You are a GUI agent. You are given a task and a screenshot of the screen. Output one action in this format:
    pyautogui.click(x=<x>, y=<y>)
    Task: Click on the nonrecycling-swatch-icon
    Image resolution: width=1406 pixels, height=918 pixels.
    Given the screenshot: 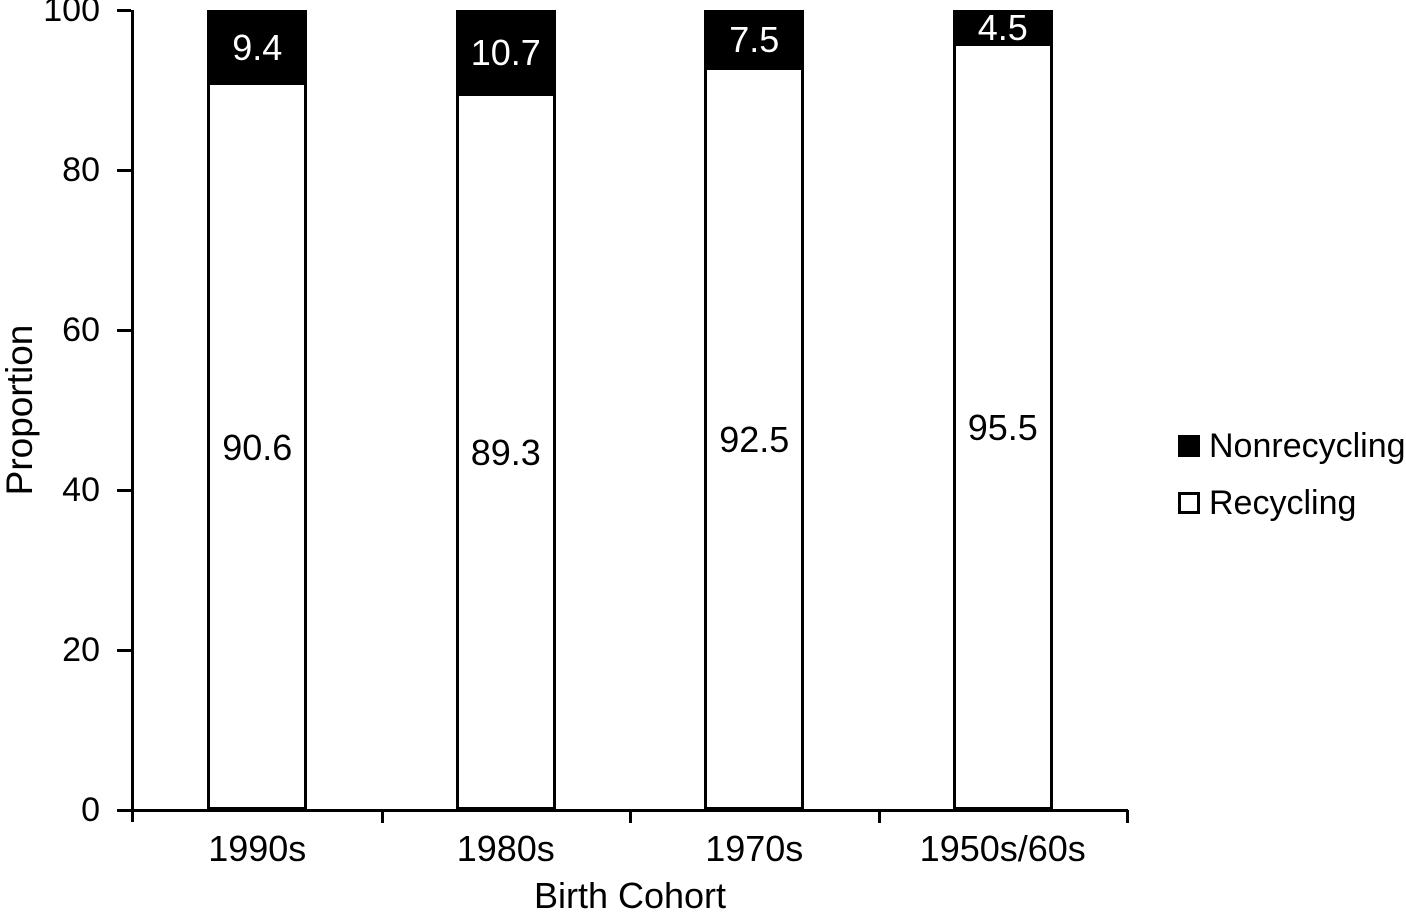 What is the action you would take?
    pyautogui.click(x=1189, y=446)
    